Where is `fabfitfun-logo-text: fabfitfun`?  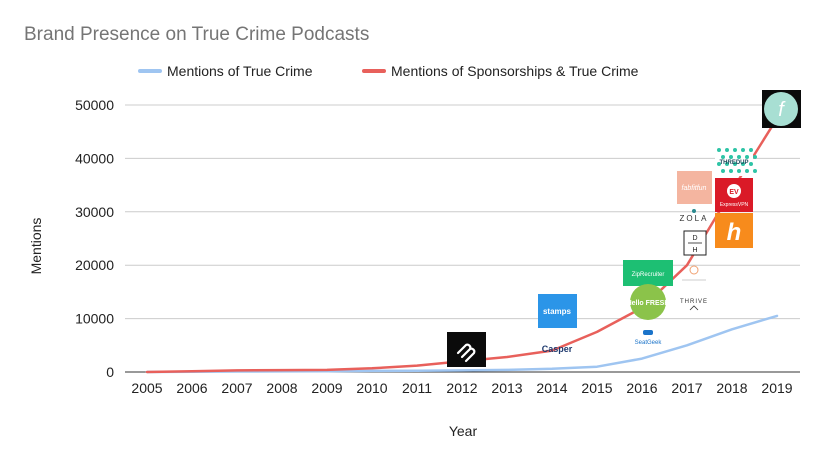
fabfitfun-logo-text: fabfitfun is located at coordinates (694, 188).